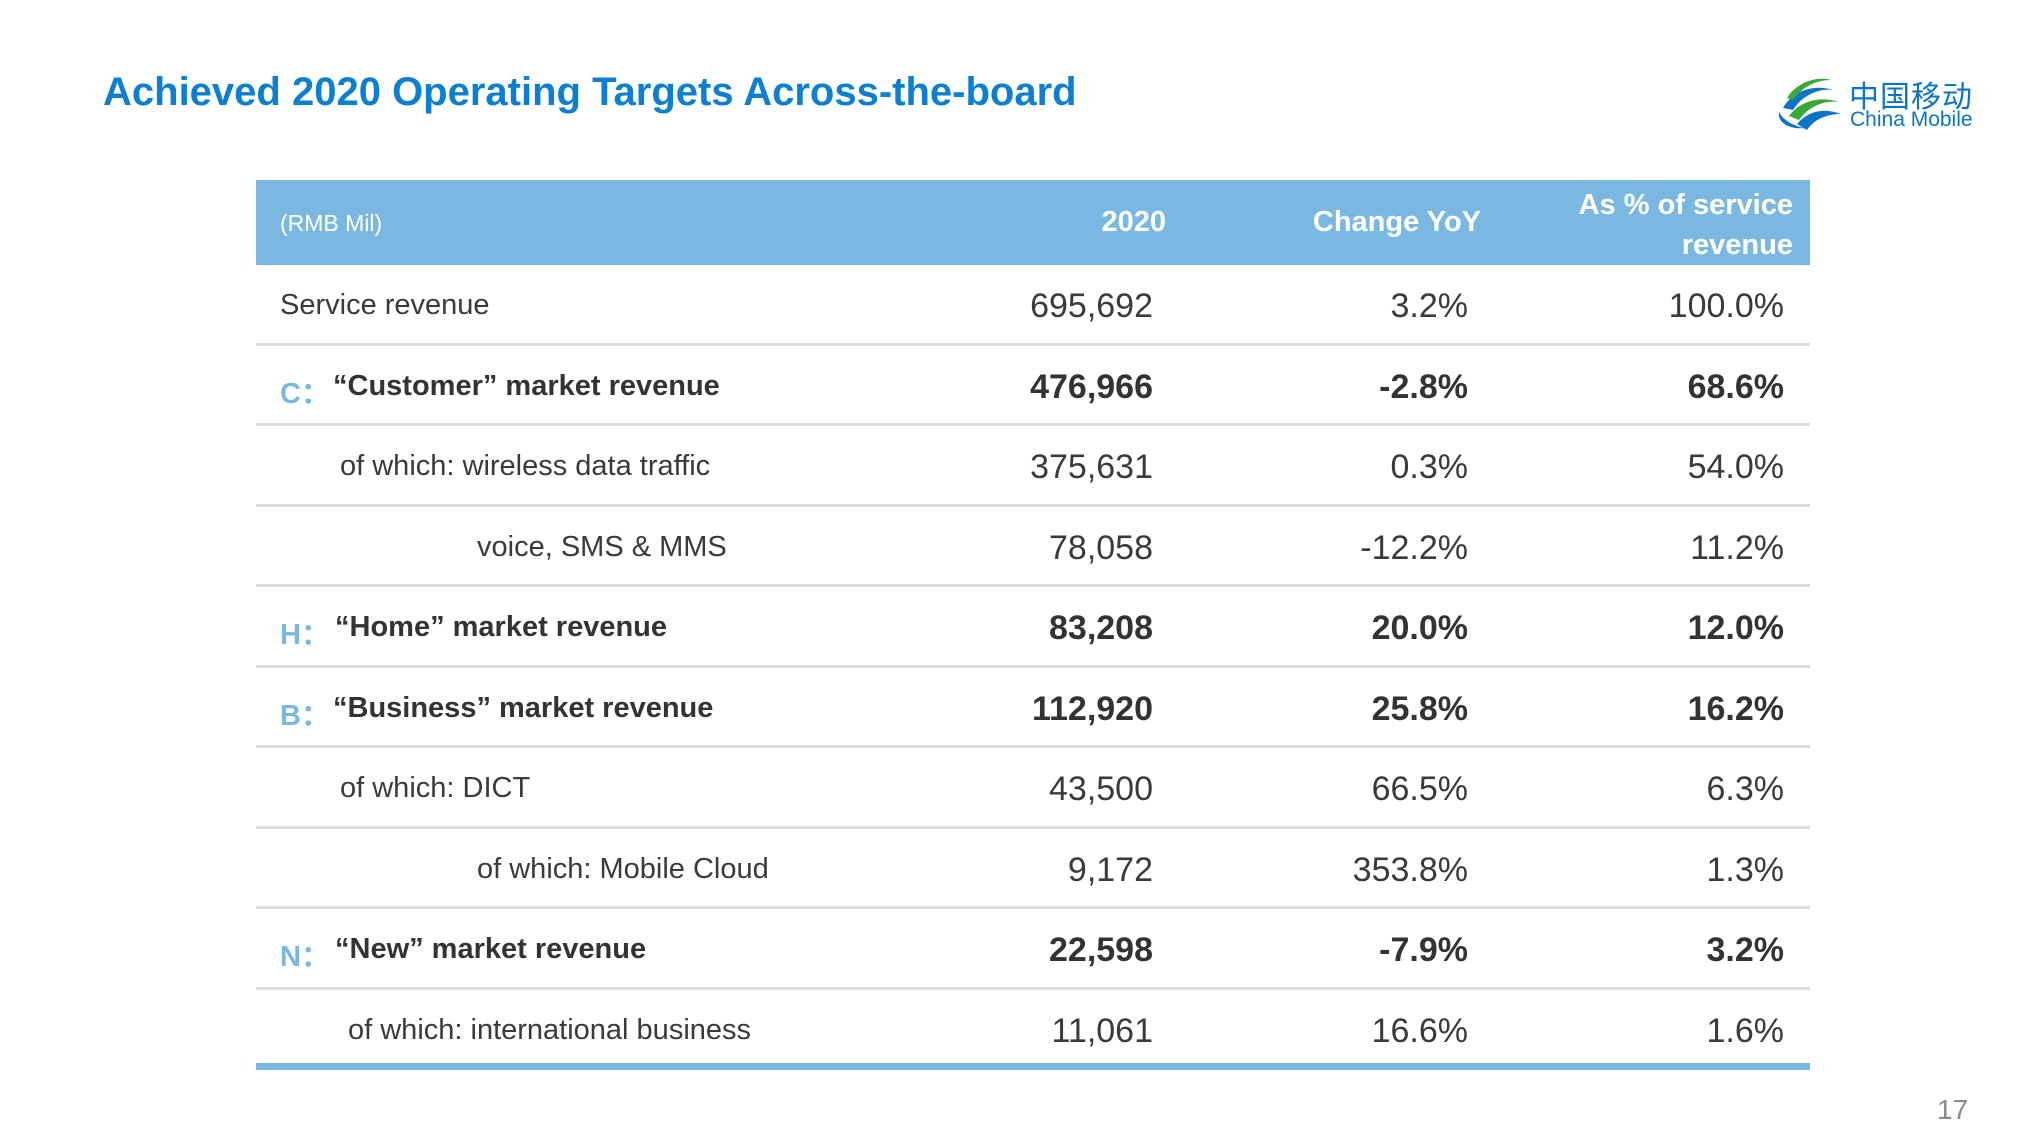 This screenshot has width=2038, height=1146. I want to click on china-mobile-logo: 中国移动 China Mobile, so click(1880, 102).